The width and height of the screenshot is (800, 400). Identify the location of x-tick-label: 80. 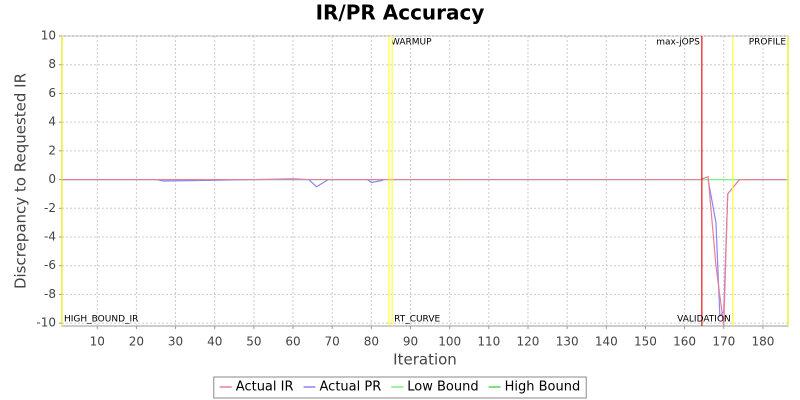
(371, 342).